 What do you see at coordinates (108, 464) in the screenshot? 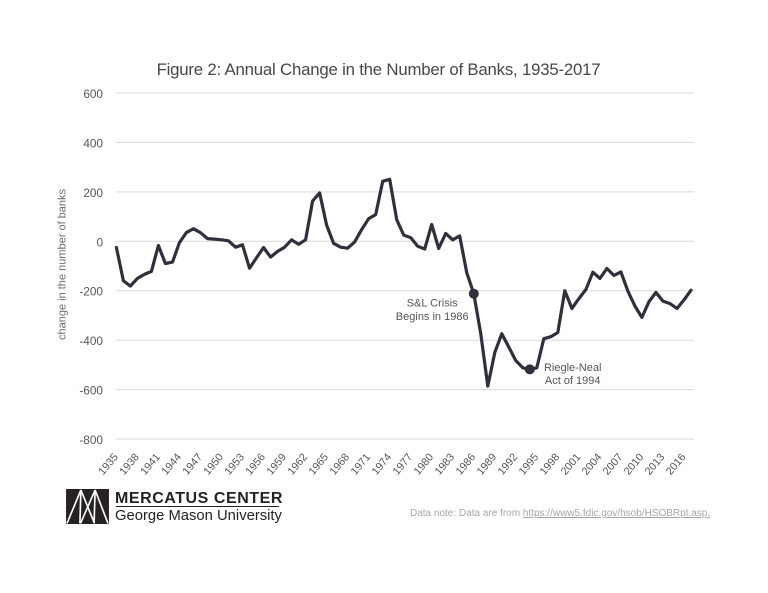
I see `svg-text: 1935` at bounding box center [108, 464].